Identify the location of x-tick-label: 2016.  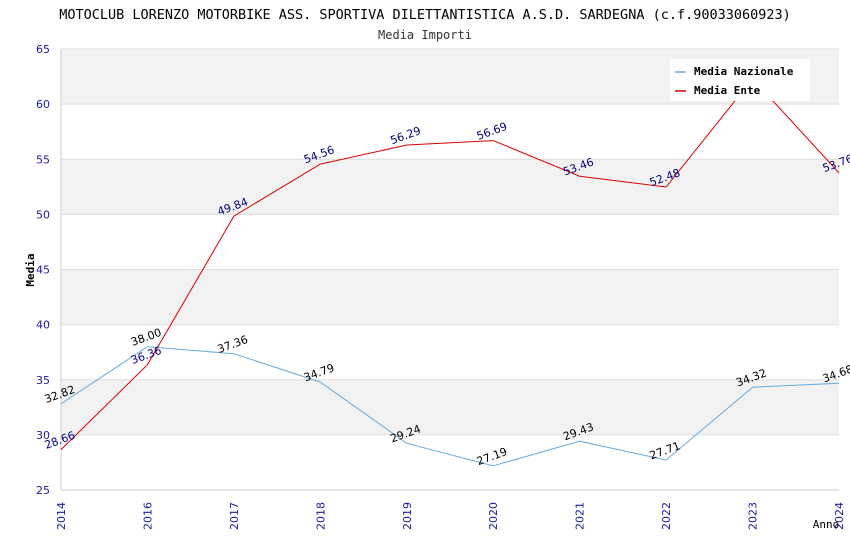
(147, 516).